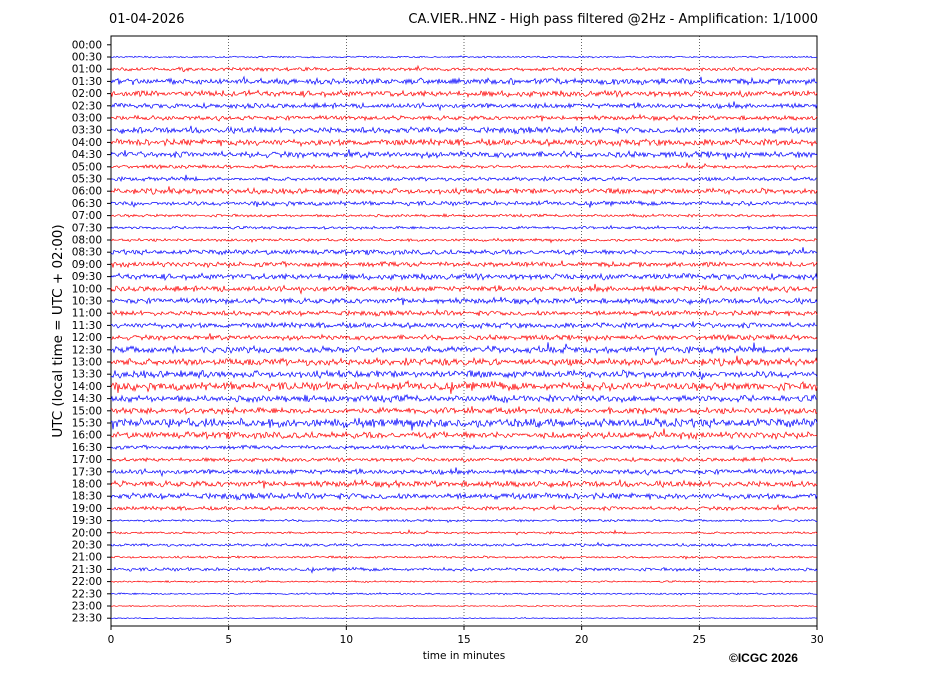 Image resolution: width=927 pixels, height=696 pixels. What do you see at coordinates (87, 302) in the screenshot?
I see `y-tick-label: 10:30` at bounding box center [87, 302].